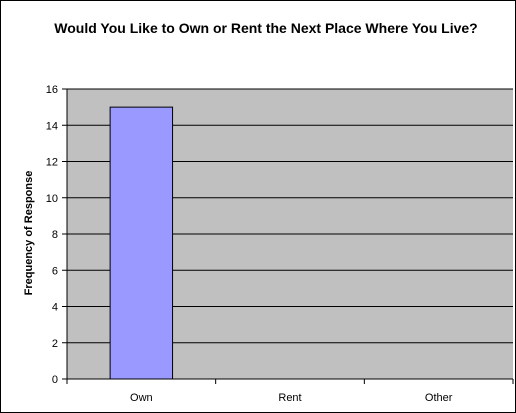  What do you see at coordinates (439, 398) in the screenshot?
I see `x-tick-label: Other` at bounding box center [439, 398].